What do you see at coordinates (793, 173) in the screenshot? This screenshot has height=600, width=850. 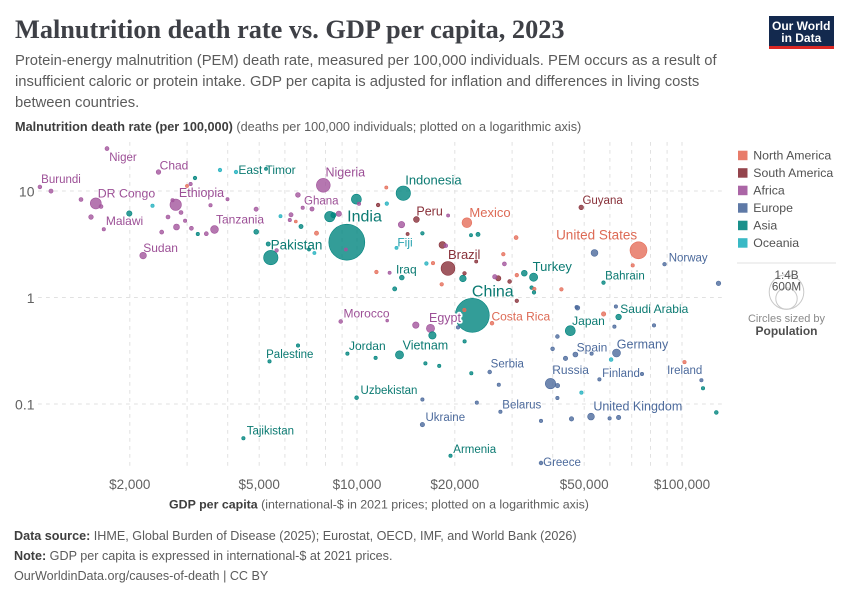 I see `svg-text: South America` at bounding box center [793, 173].